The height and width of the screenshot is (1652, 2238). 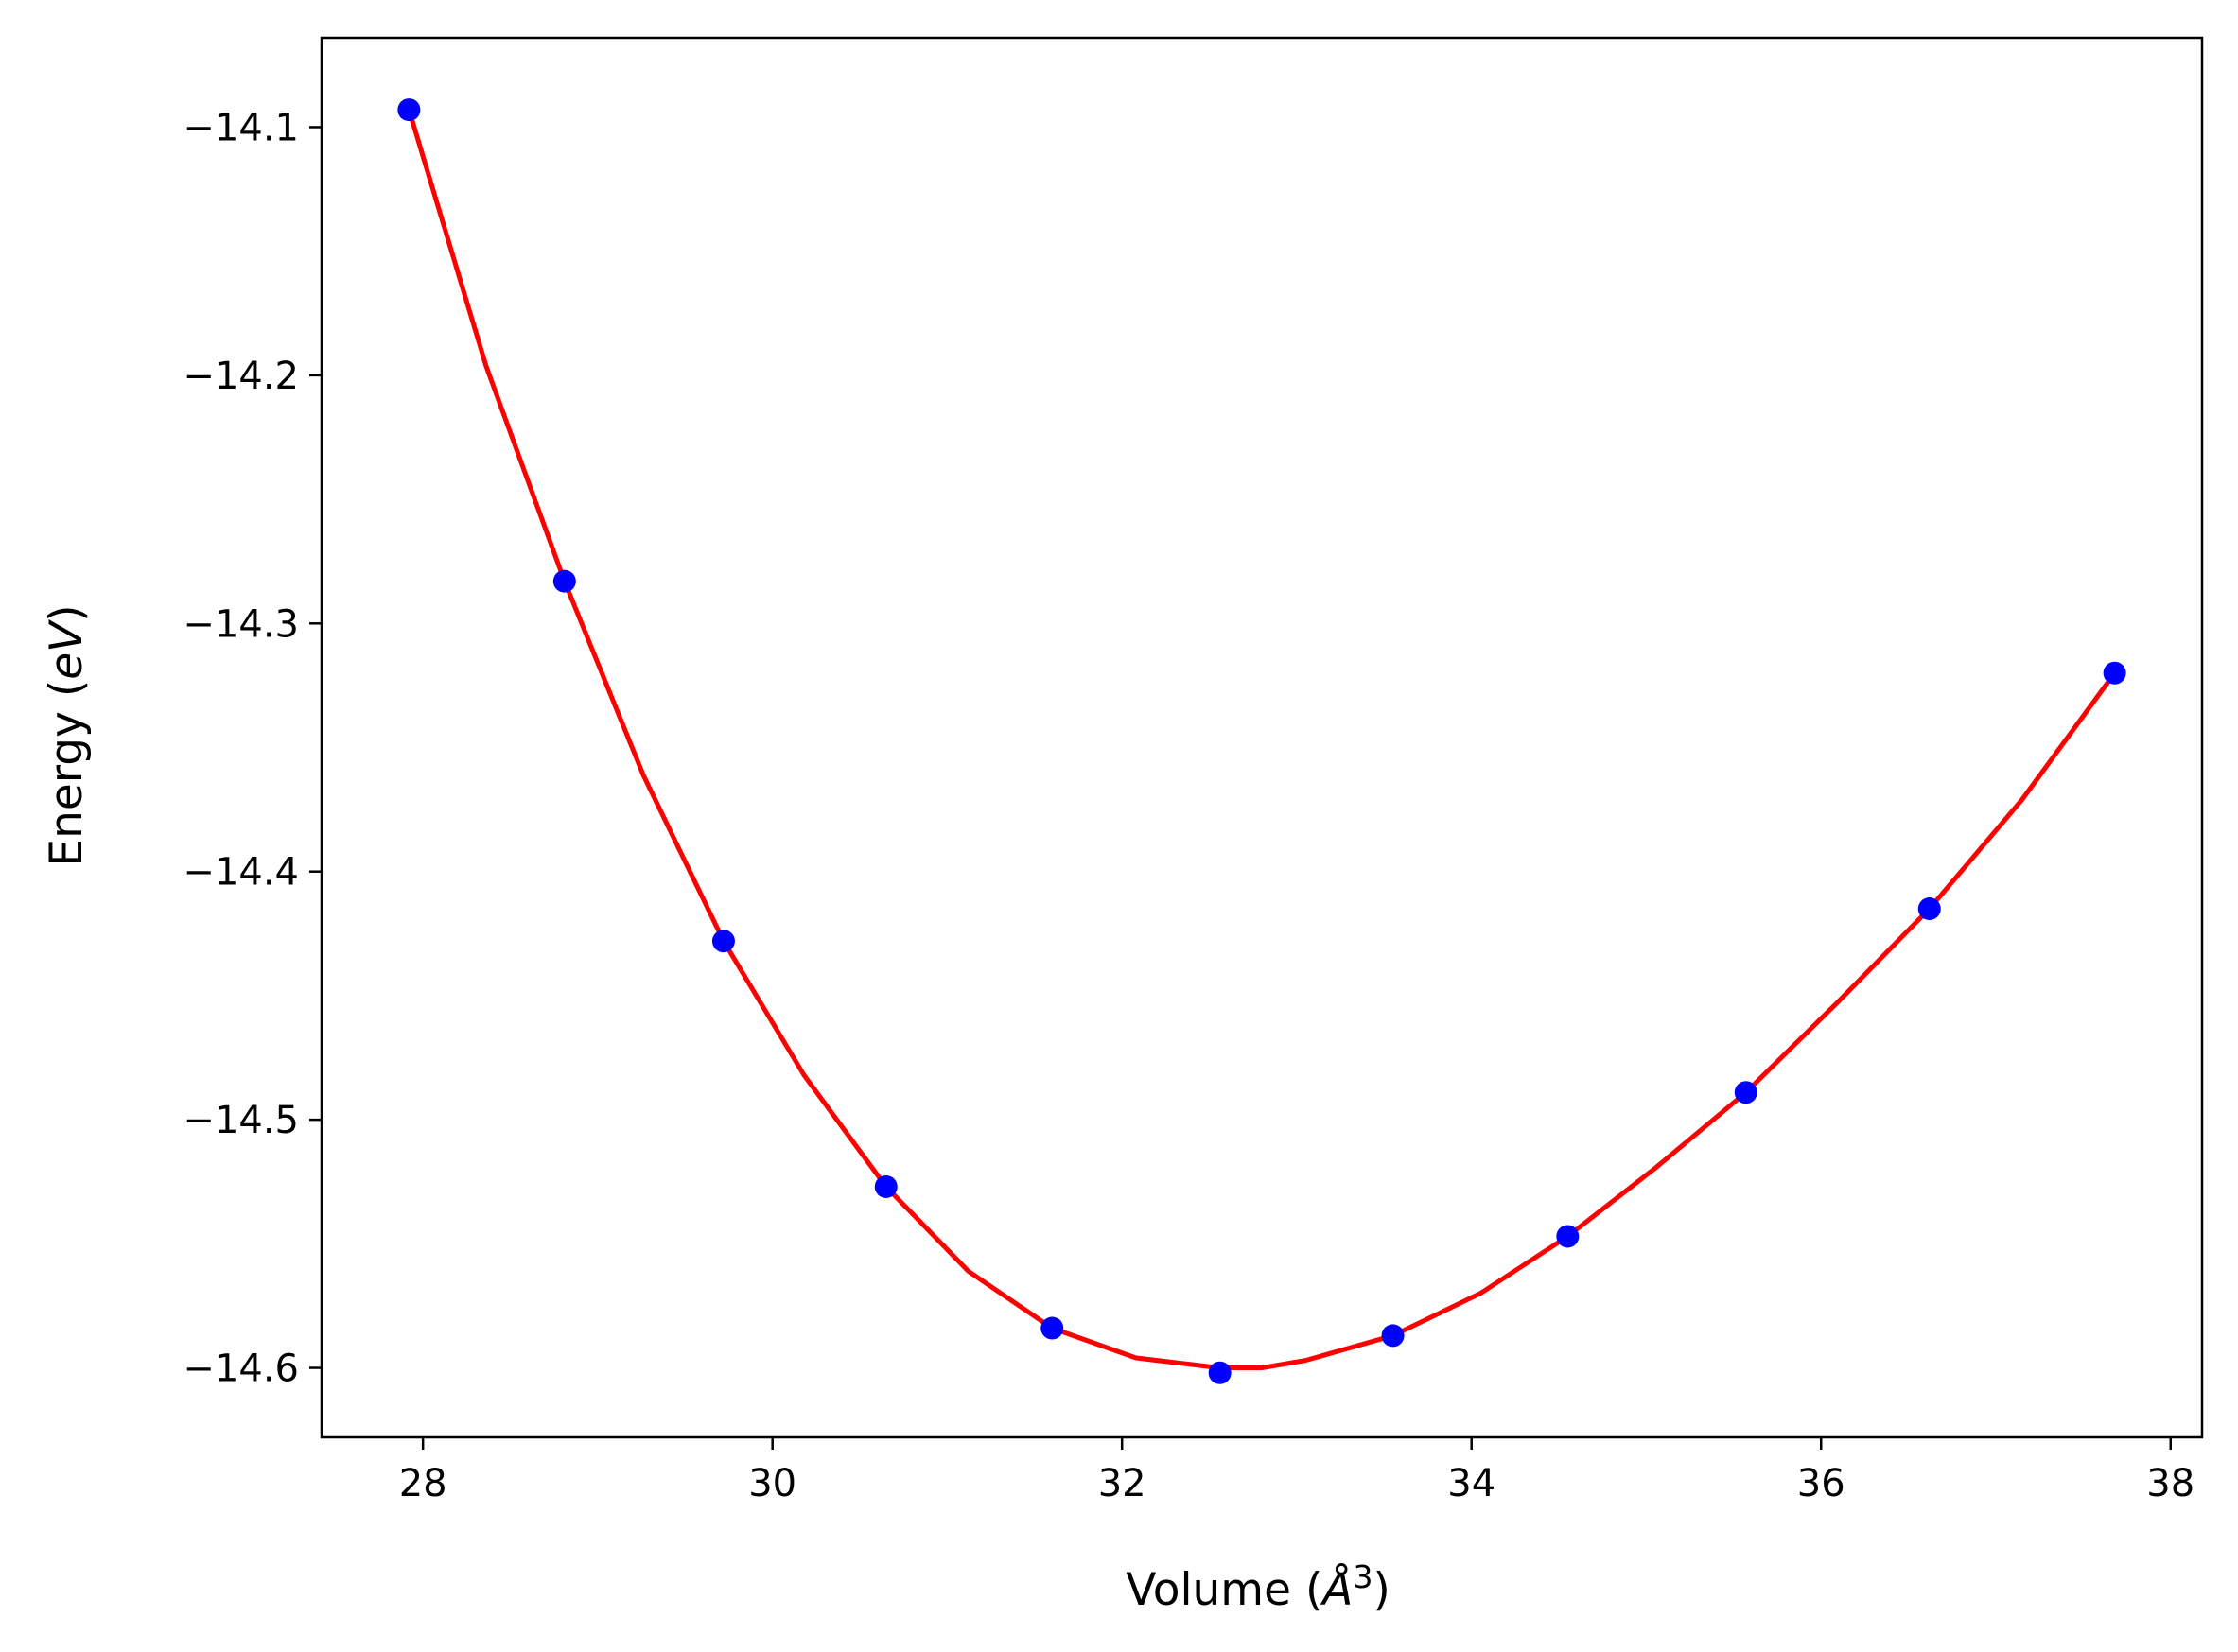 I want to click on x-tick-label: 36, so click(x=1821, y=1484).